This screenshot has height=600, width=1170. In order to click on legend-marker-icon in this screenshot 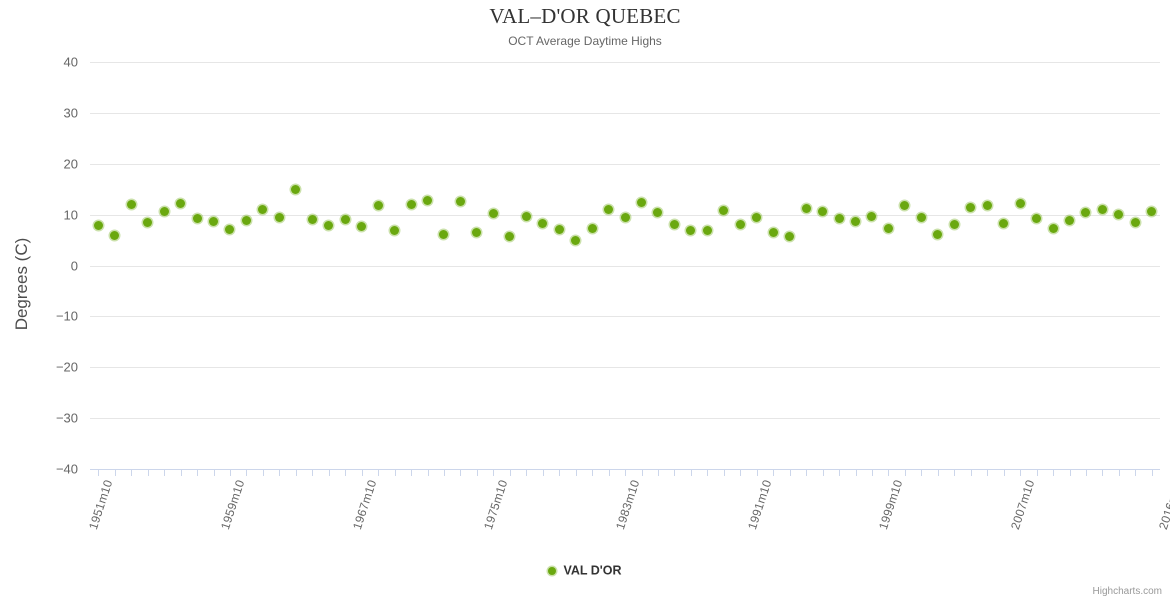, I will do `click(552, 570)`.